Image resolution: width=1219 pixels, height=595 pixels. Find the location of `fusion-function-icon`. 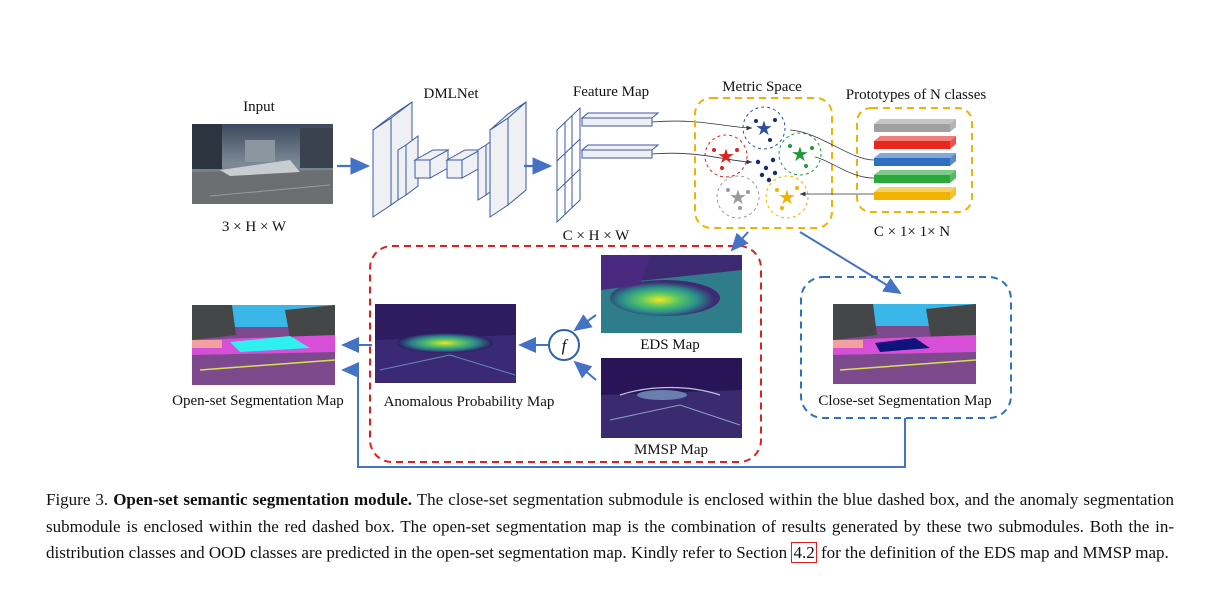

fusion-function-icon is located at coordinates (564, 345).